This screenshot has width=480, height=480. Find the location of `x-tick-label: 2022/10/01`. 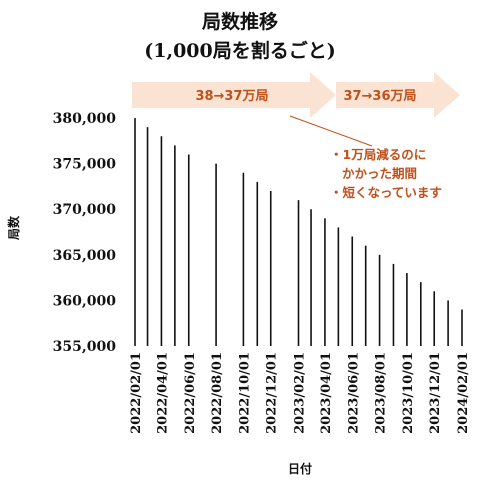

x-tick-label: 2022/10/01 is located at coordinates (244, 393).